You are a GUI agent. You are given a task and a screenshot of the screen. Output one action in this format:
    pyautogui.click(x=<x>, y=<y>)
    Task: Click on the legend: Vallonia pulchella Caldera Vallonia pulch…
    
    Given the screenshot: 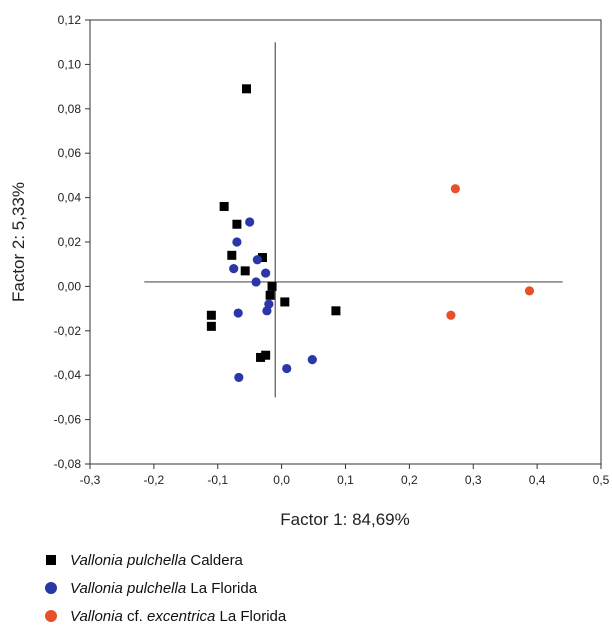 What is the action you would take?
    pyautogui.click(x=163, y=588)
    